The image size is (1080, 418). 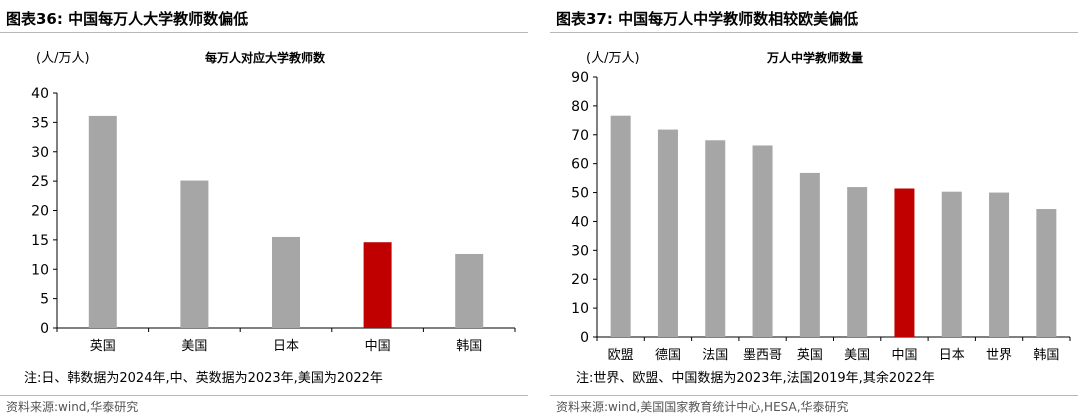 I want to click on bar-世界, so click(x=999, y=264).